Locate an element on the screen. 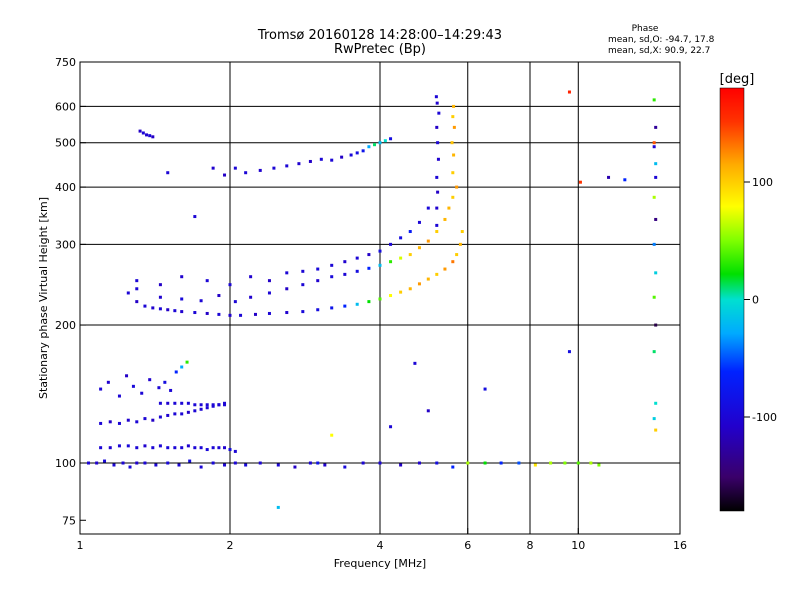  colorbar-tick-label: 0 is located at coordinates (755, 300).